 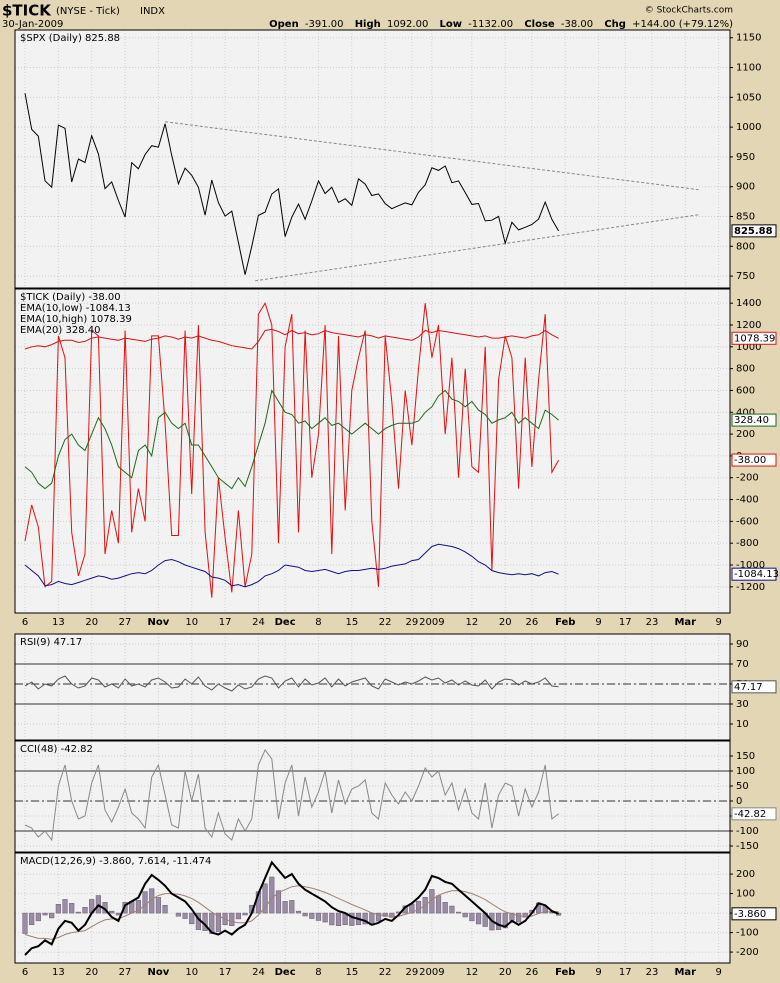 What do you see at coordinates (407, 24) in the screenshot?
I see `quote-value: 1092.00` at bounding box center [407, 24].